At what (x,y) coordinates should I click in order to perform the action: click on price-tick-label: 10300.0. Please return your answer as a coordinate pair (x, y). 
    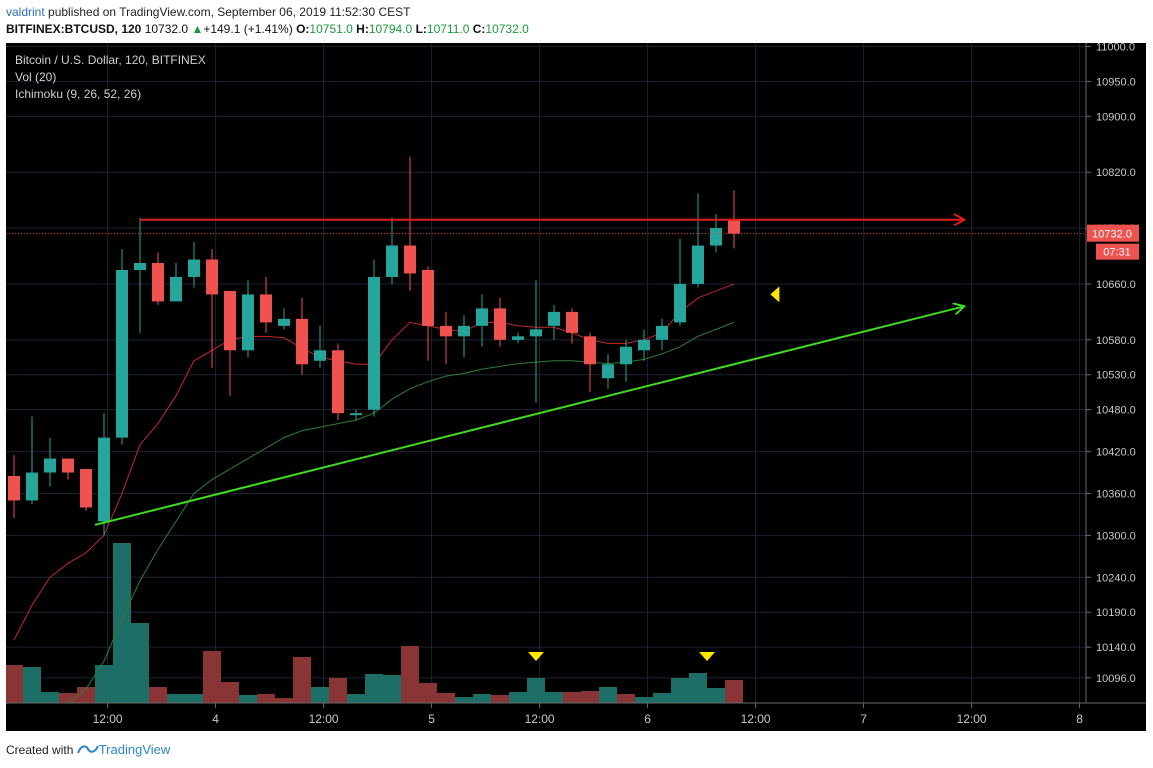
    Looking at the image, I should click on (1116, 536).